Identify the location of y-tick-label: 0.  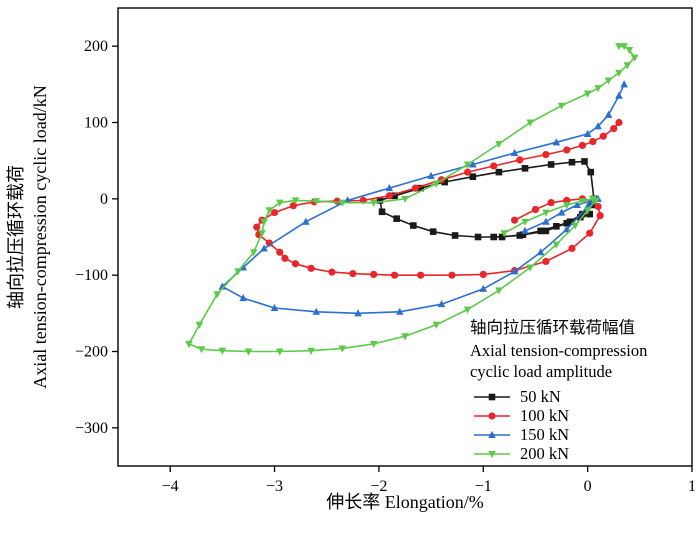
(104, 199).